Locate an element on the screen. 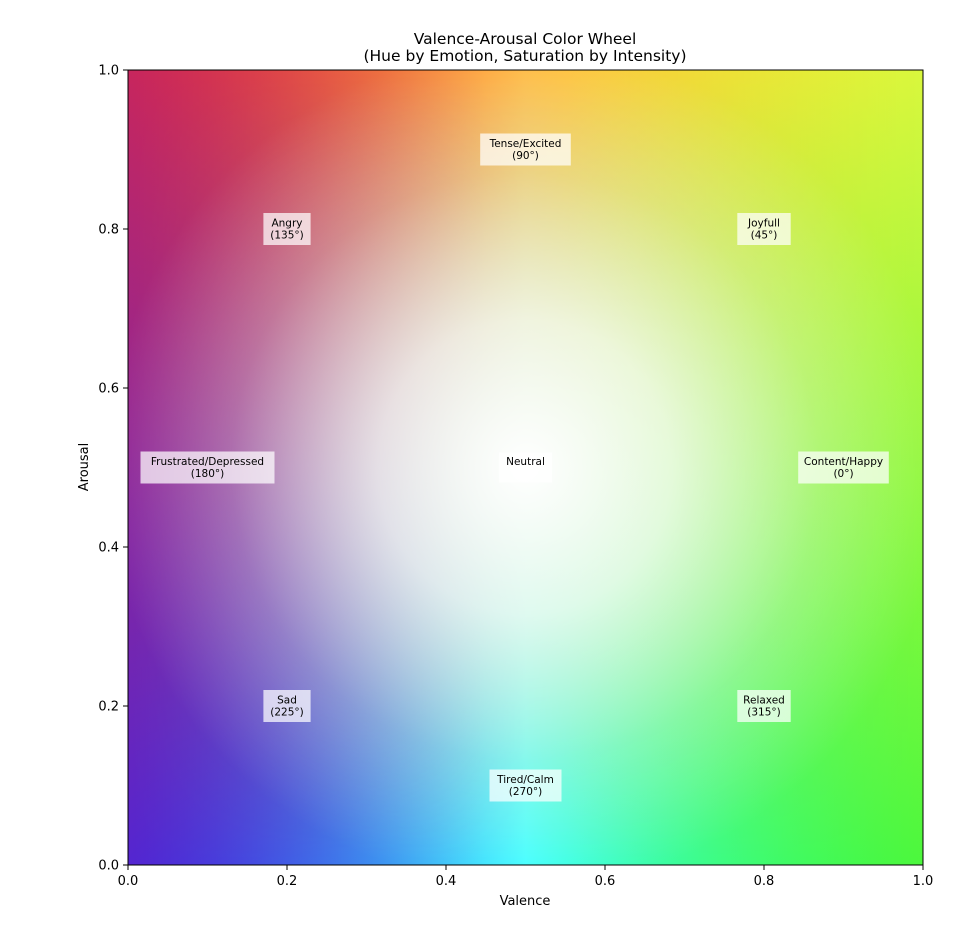  y-tick-label: 0.6 is located at coordinates (108, 389).